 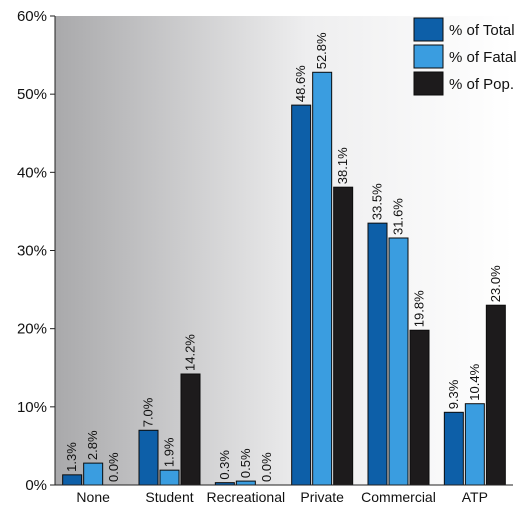 What do you see at coordinates (482, 30) in the screenshot?
I see `legend-label: % of Total` at bounding box center [482, 30].